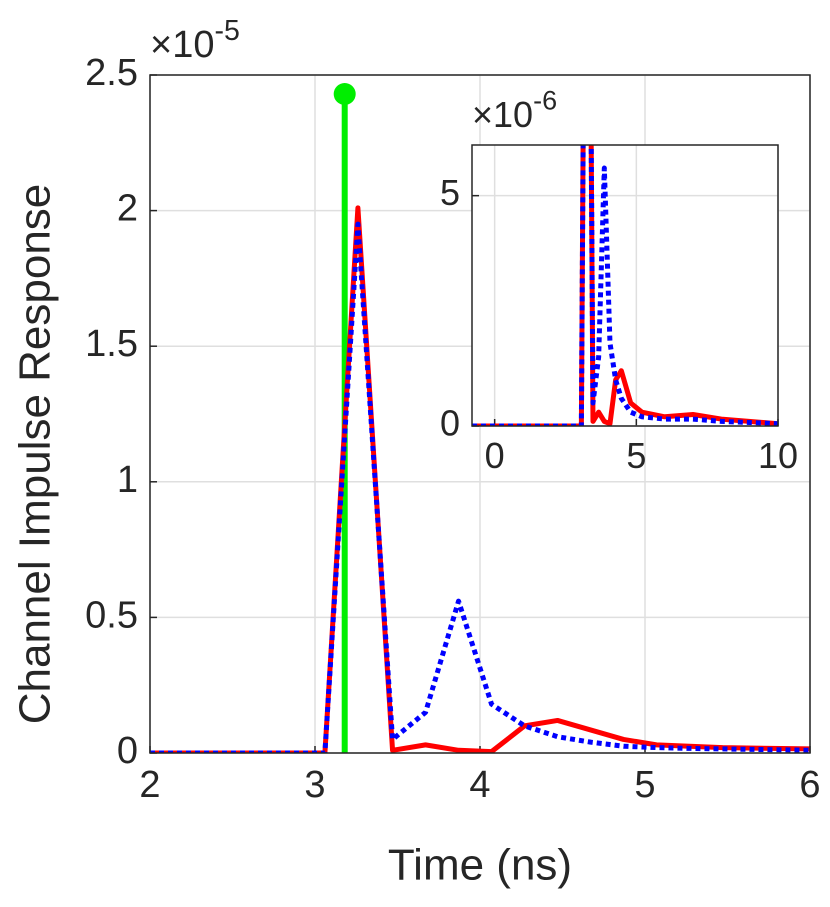 Image resolution: width=830 pixels, height=907 pixels. I want to click on y-tick-label: 0.5, so click(111, 615).